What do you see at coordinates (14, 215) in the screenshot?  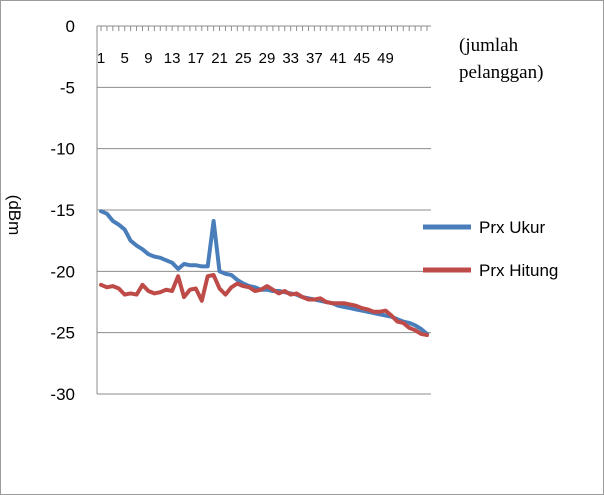 I see `y-axis-label: (dBm` at bounding box center [14, 215].